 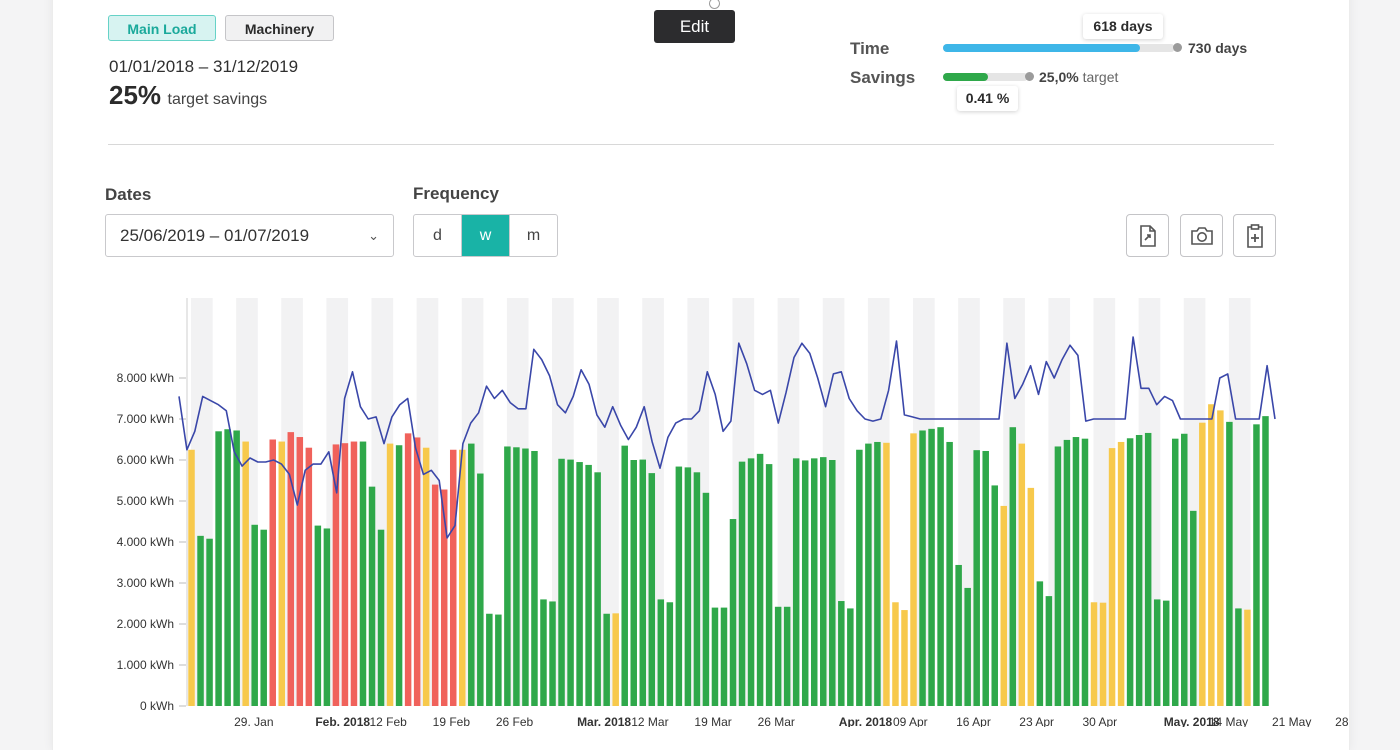 I want to click on time-progress-track, so click(x=1059, y=48).